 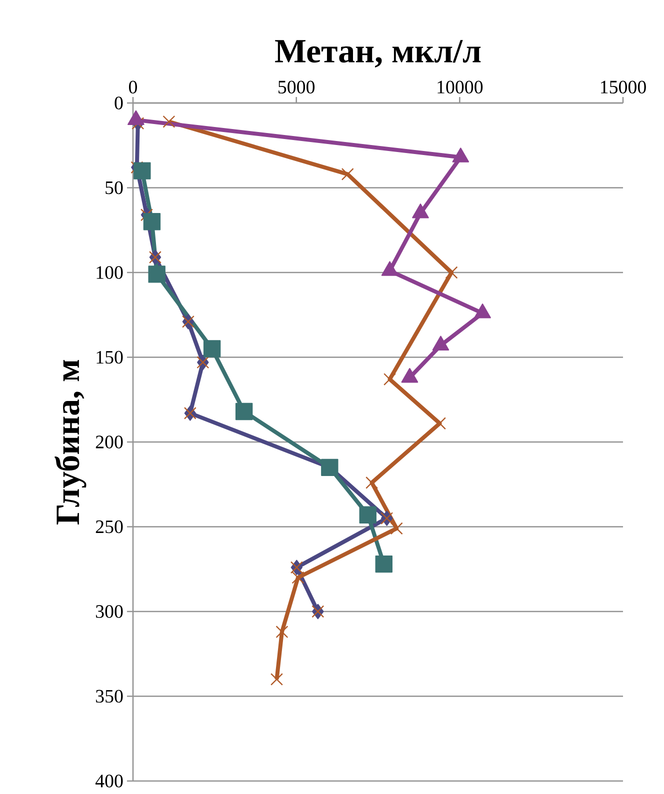 What do you see at coordinates (109, 442) in the screenshot?
I see `y-tick-label: 200` at bounding box center [109, 442].